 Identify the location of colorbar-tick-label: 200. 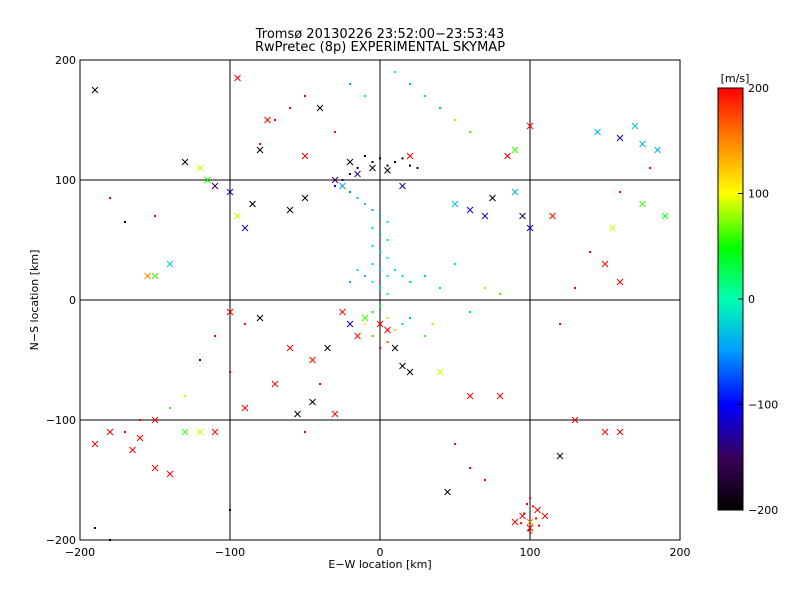
(758, 88).